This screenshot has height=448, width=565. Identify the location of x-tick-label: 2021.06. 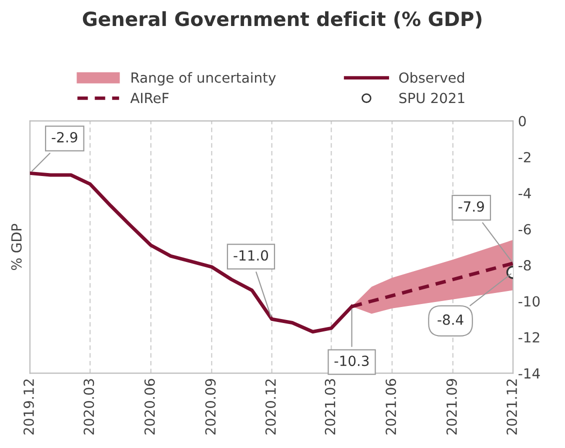
(391, 406).